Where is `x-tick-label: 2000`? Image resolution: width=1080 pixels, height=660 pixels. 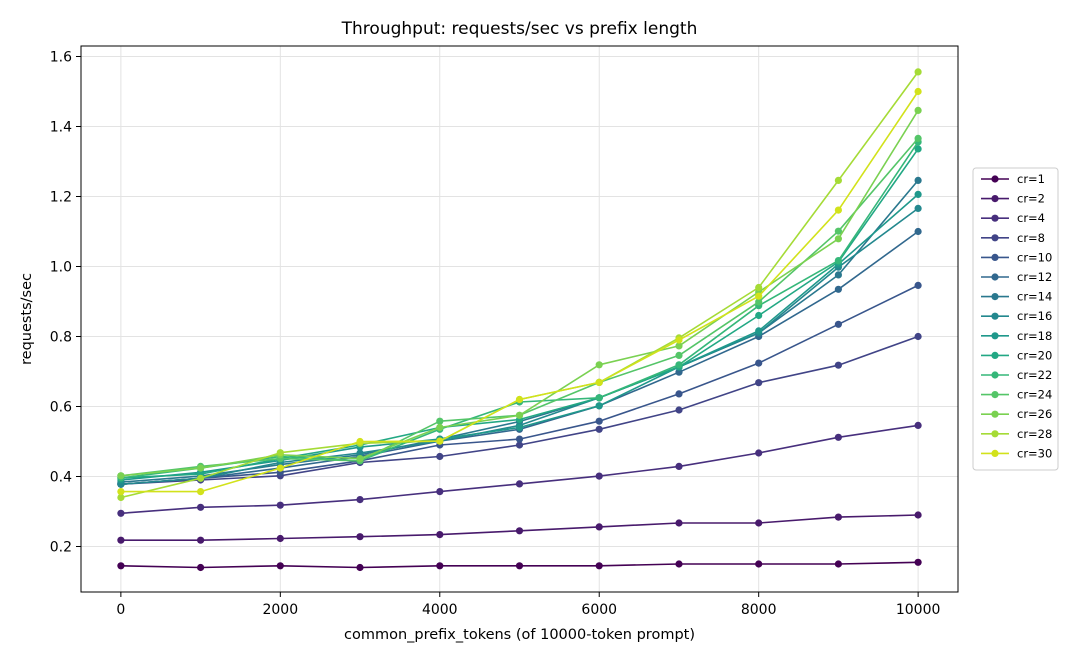 x-tick-label: 2000 is located at coordinates (280, 610).